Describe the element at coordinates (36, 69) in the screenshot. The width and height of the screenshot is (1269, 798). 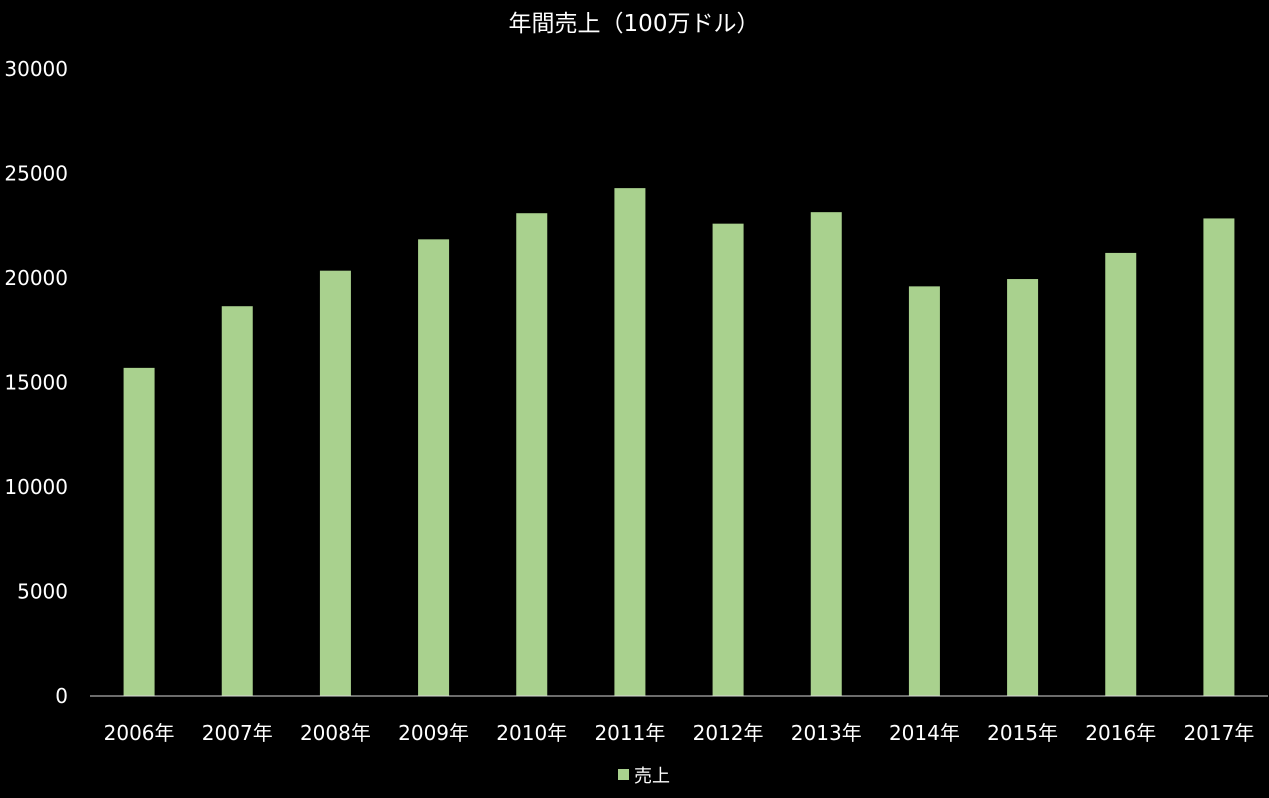
I see `y-tick-label: 30000` at that location.